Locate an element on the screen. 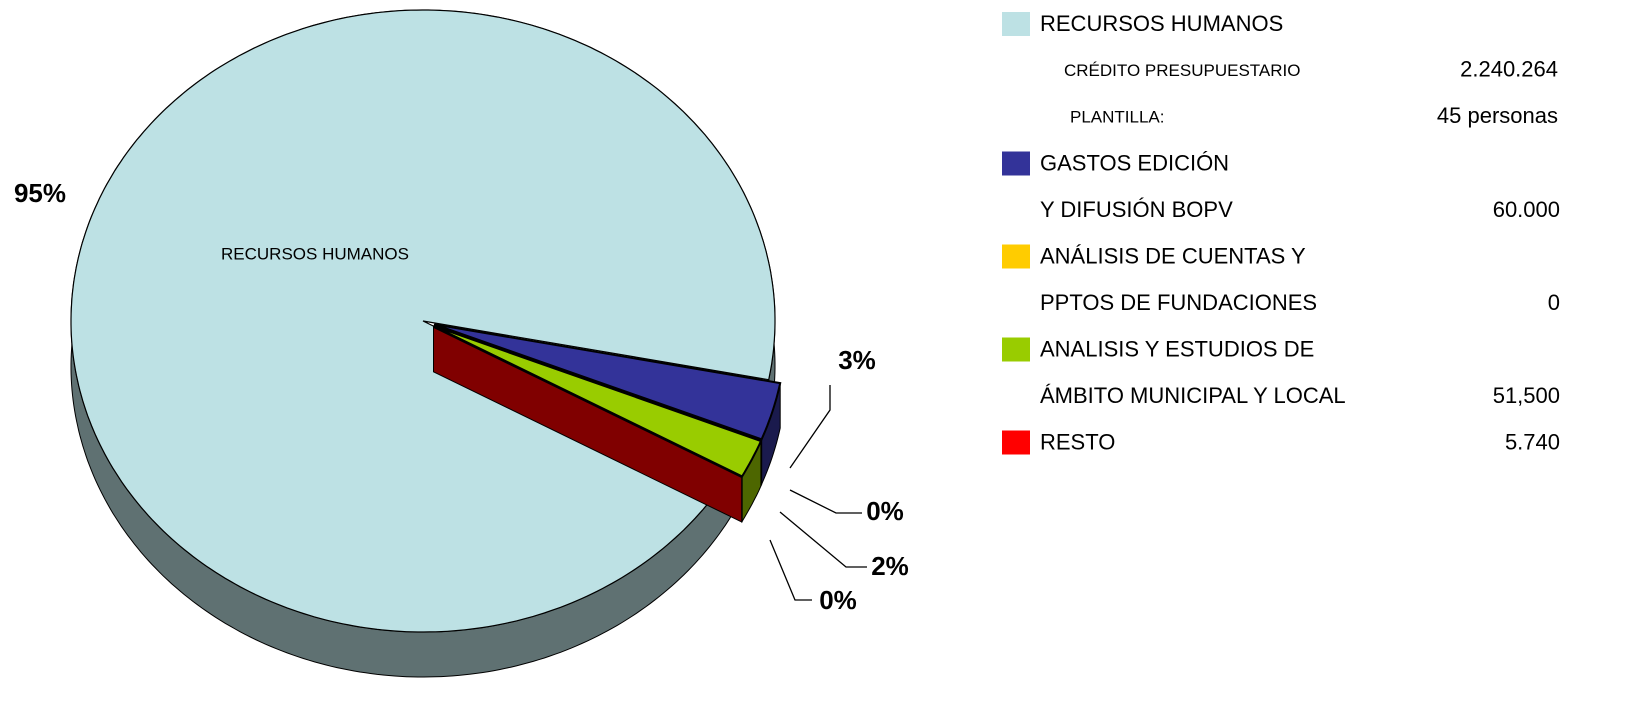 Image resolution: width=1637 pixels, height=702 pixels. legend-label: ANÁLISIS DE CUENTAS Y is located at coordinates (1173, 255).